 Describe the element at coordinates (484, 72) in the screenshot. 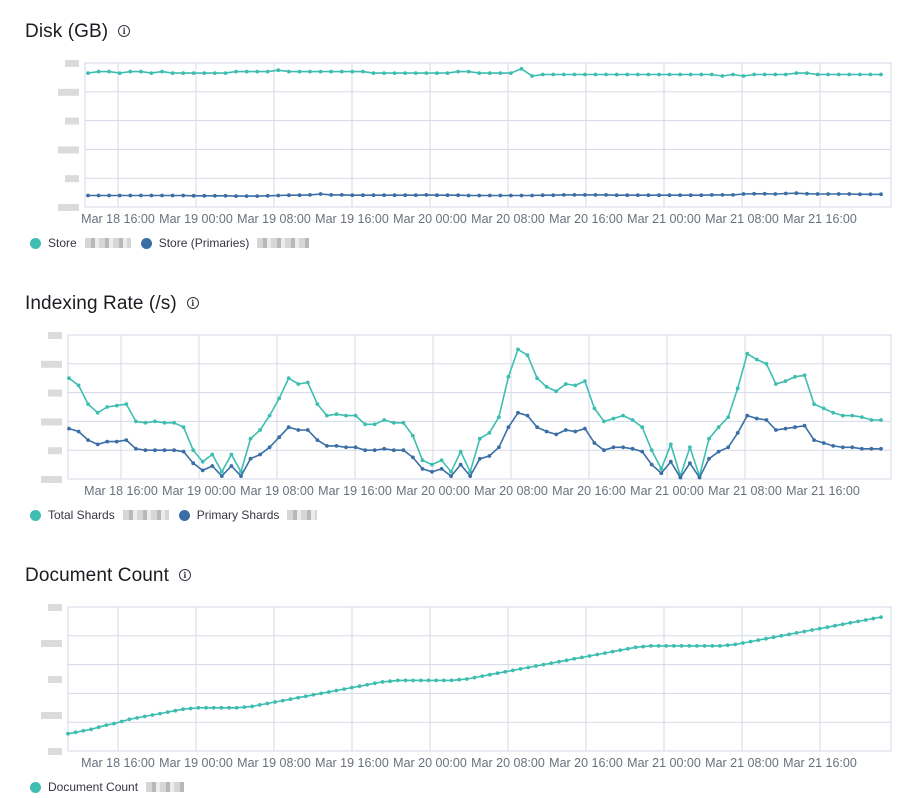

I see `series-store` at that location.